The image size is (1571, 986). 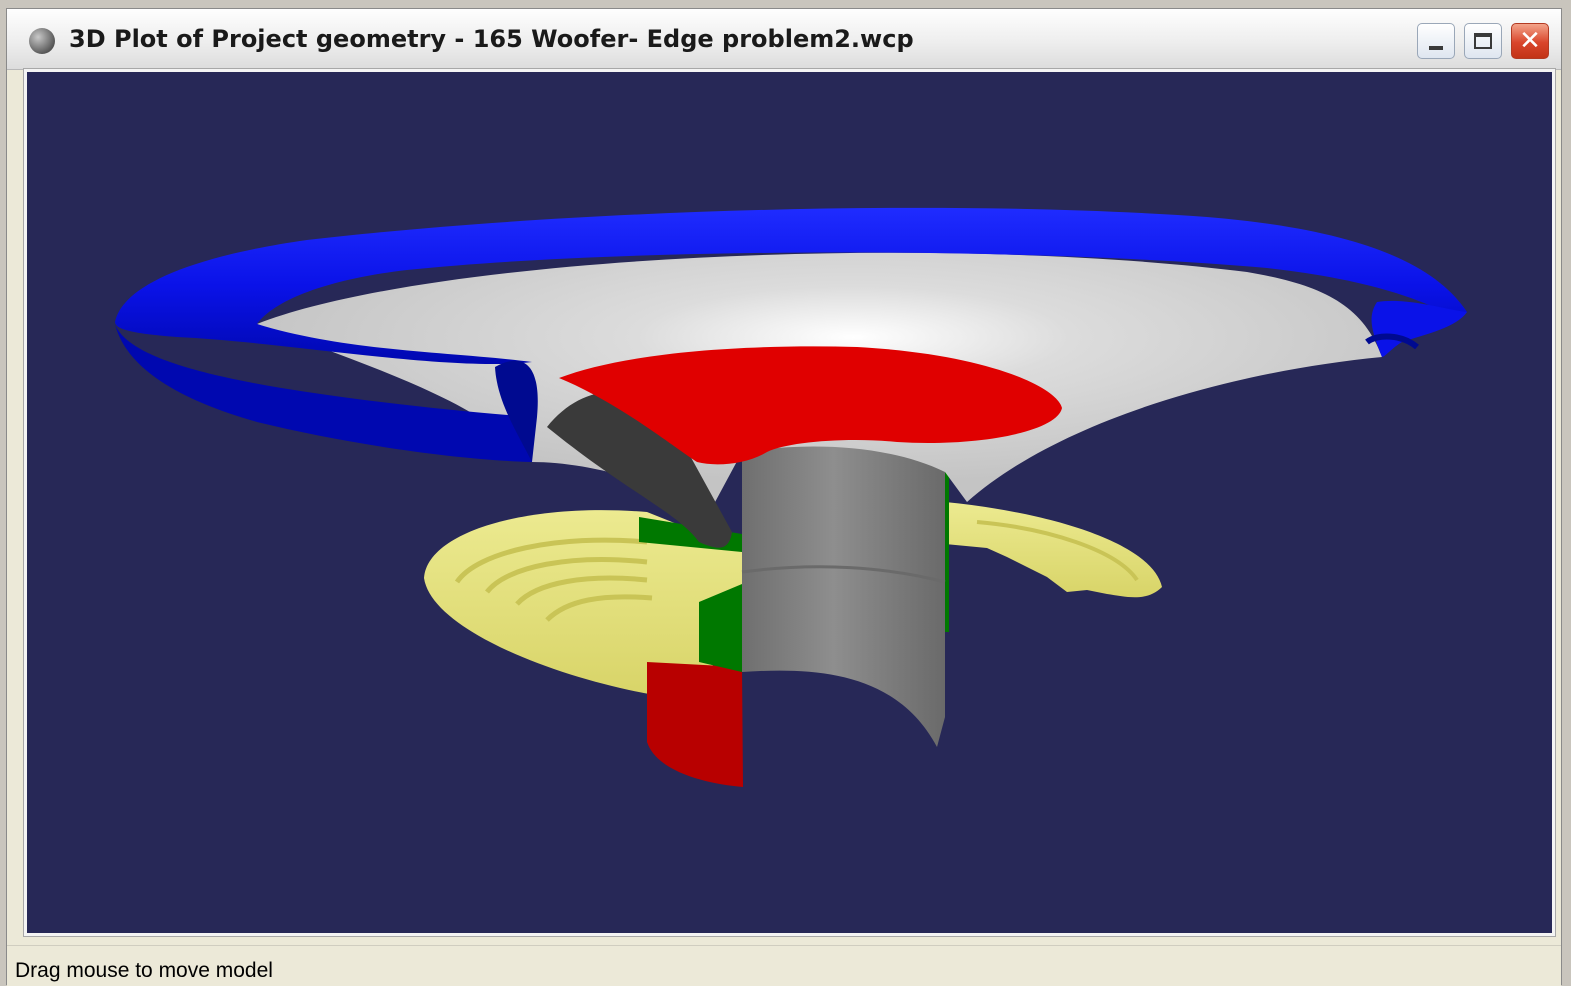 I want to click on former-bottom, so click(x=695, y=724).